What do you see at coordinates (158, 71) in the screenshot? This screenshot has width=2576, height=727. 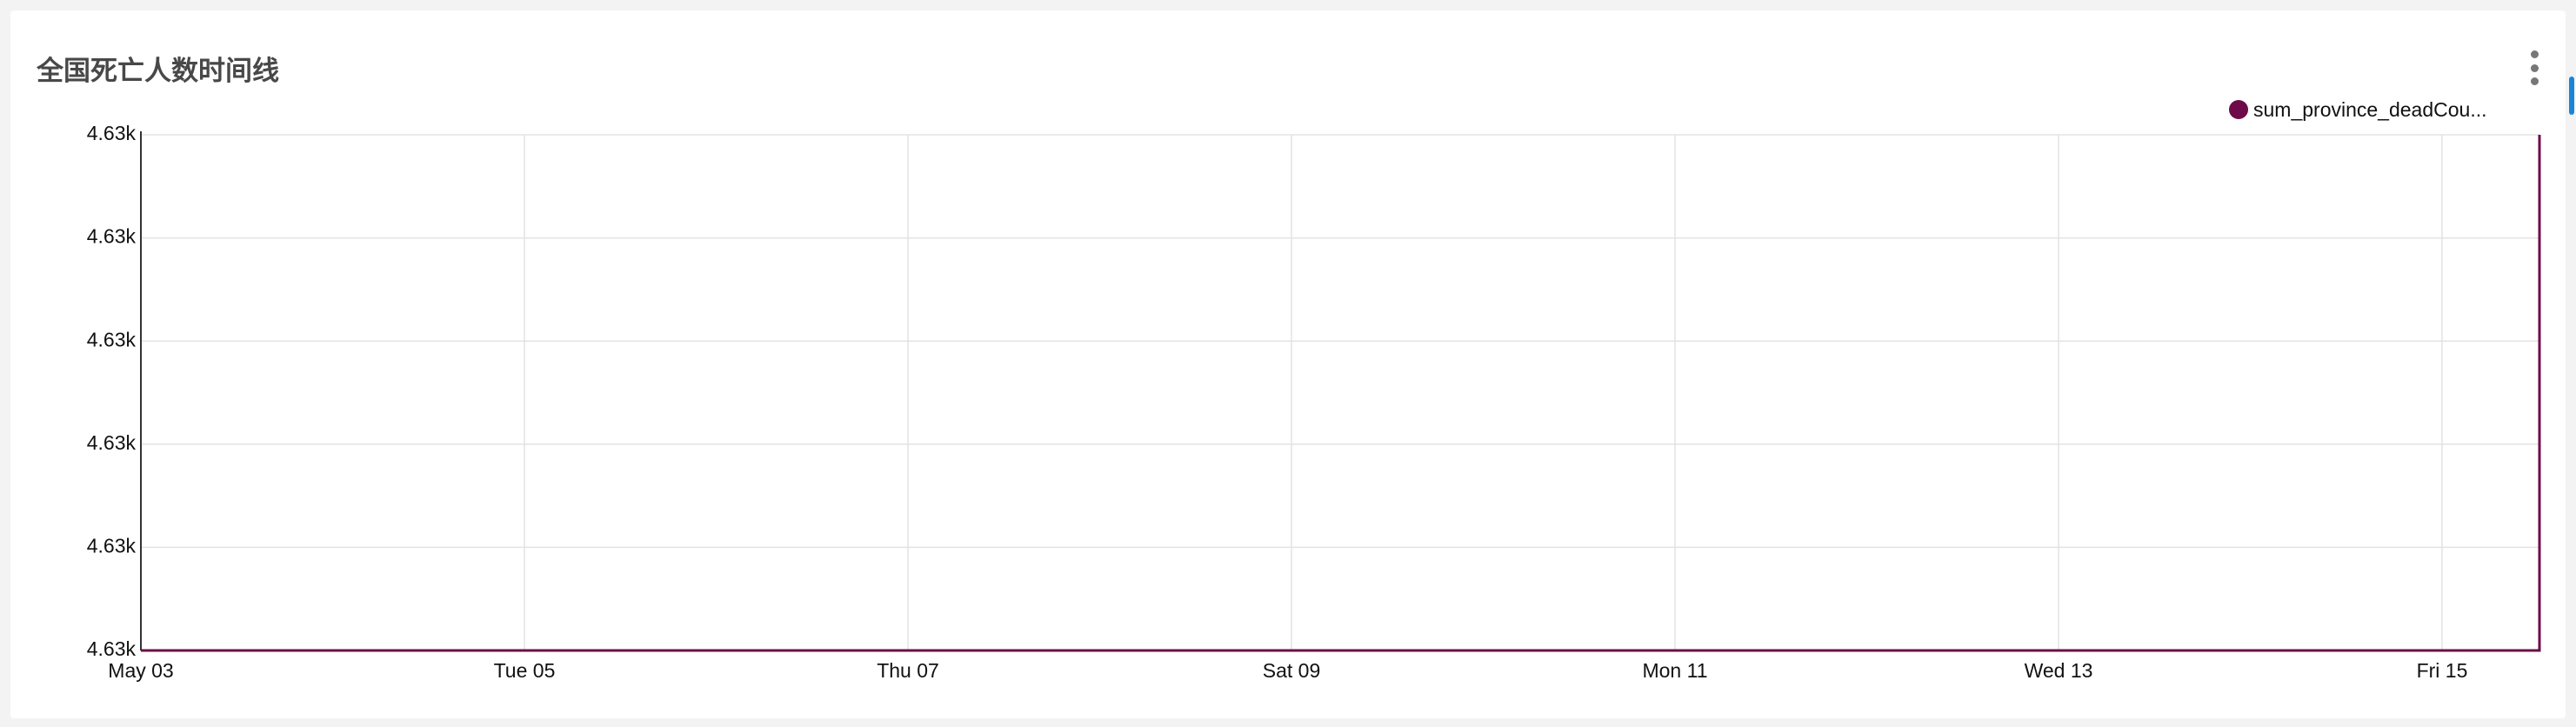 I see `chart-title: 全国死亡人数时间线` at bounding box center [158, 71].